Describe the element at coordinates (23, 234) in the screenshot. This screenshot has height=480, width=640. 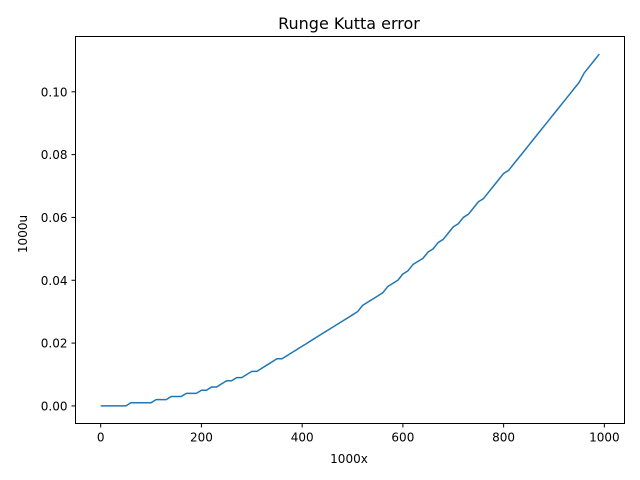
I see `y-axis-label: 1000u` at that location.